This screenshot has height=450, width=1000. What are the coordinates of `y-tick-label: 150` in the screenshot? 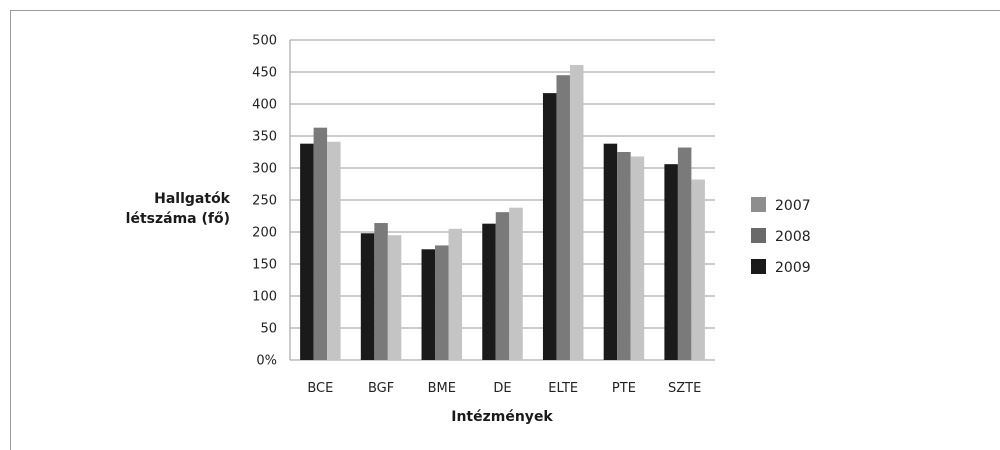 It's located at (264, 265).